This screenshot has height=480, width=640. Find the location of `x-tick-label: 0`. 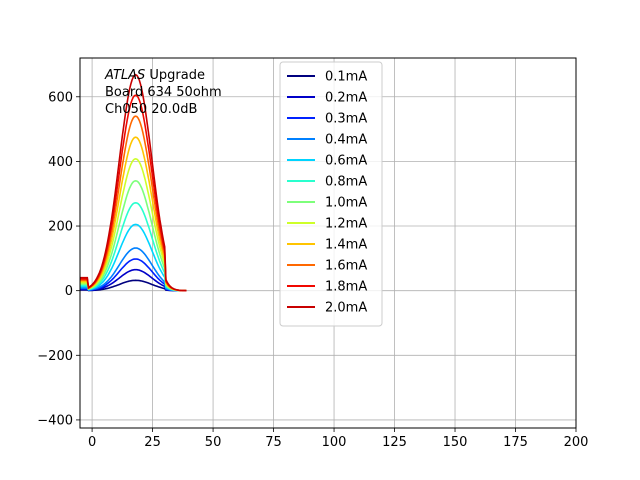

x-tick-label: 0 is located at coordinates (92, 442).